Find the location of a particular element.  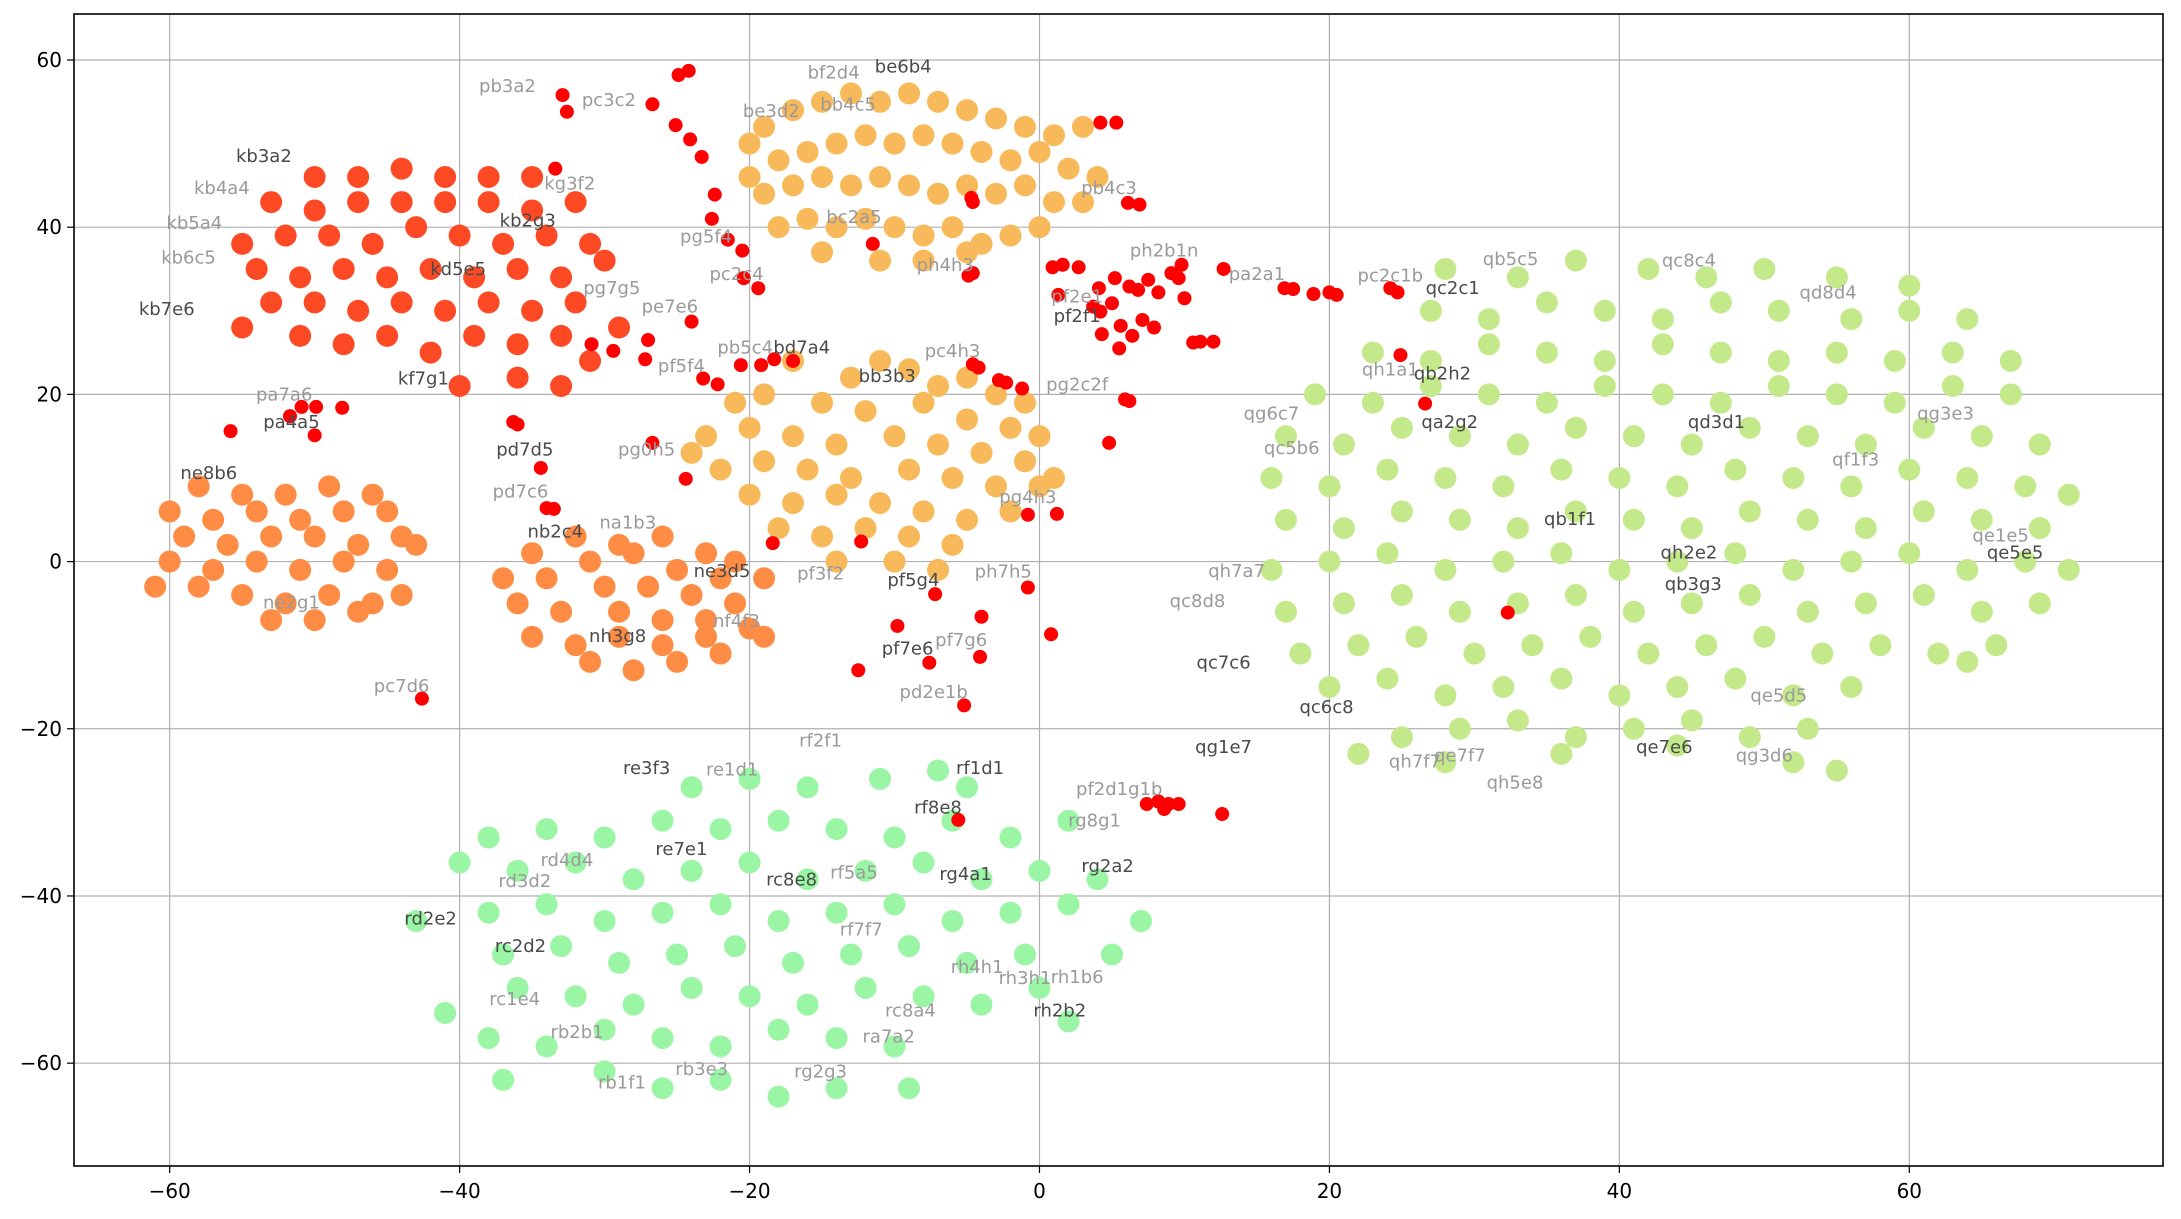

point-label: rb1f1 is located at coordinates (622, 1082).